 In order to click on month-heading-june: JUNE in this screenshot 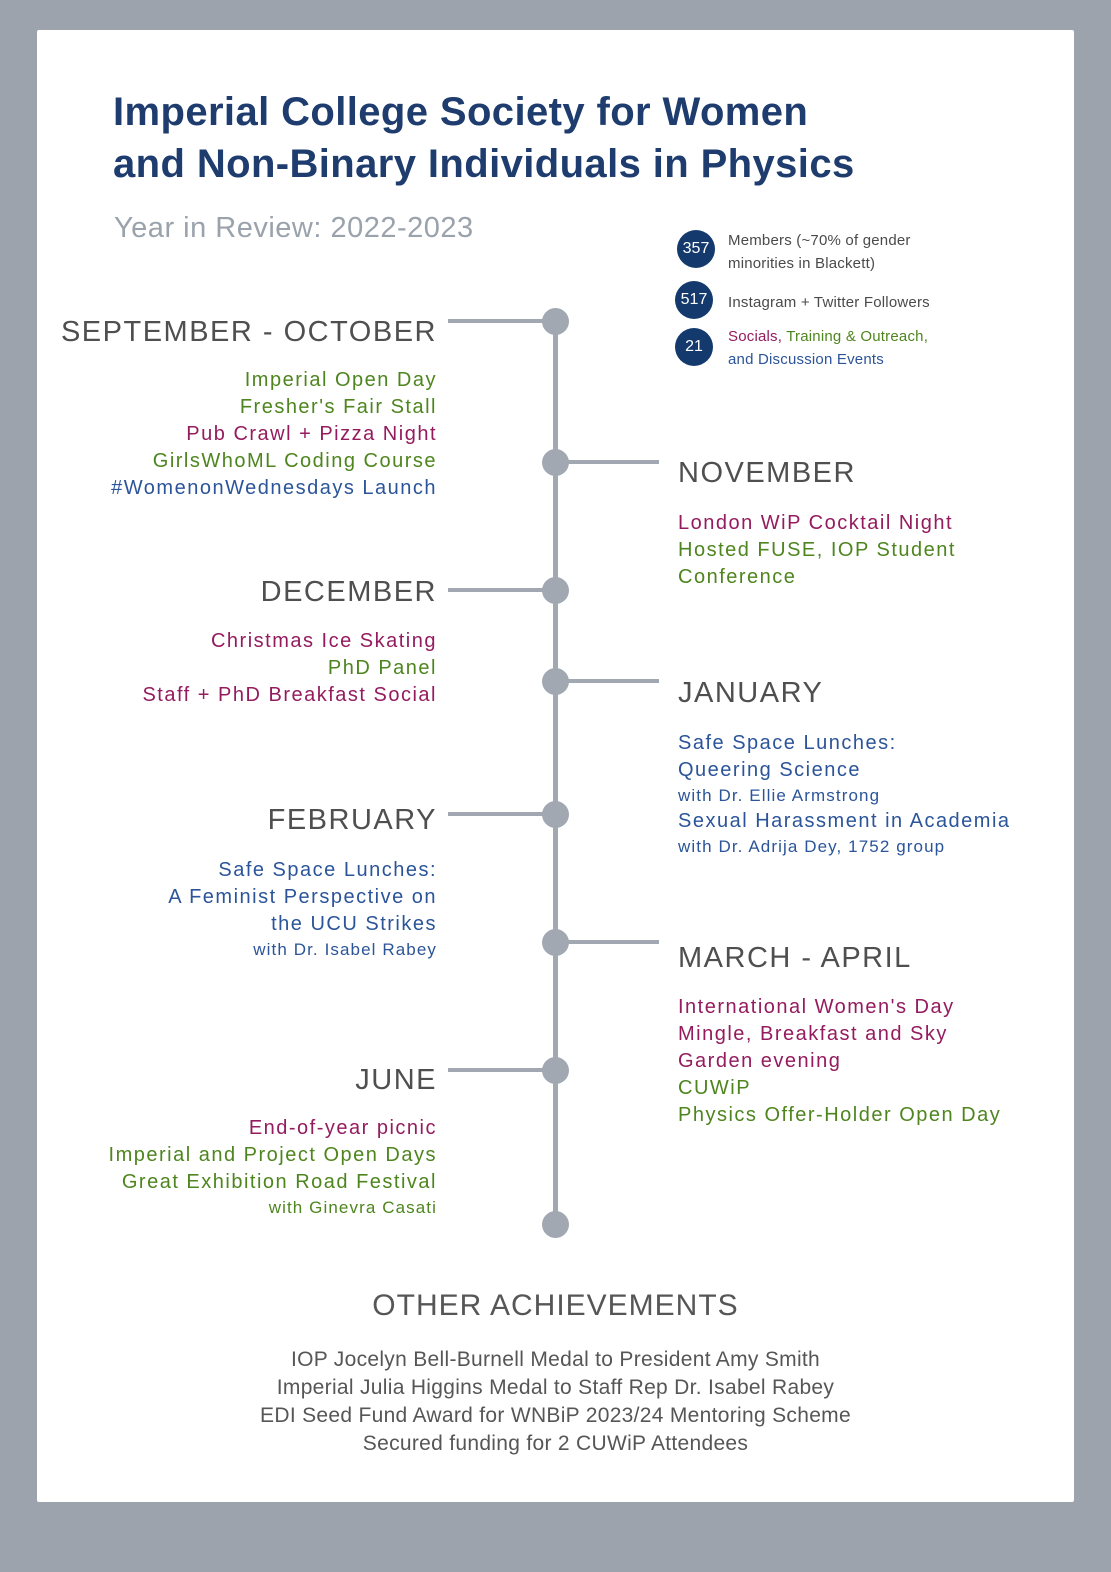, I will do `click(396, 1080)`.